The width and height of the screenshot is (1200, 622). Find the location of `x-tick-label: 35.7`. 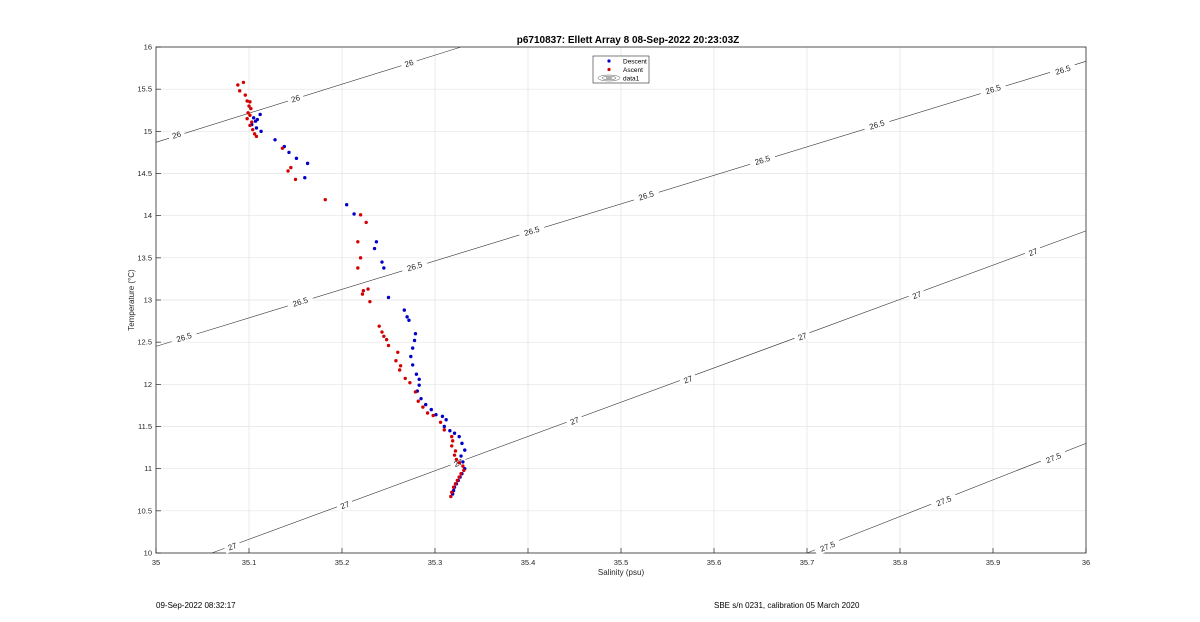

x-tick-label: 35.7 is located at coordinates (807, 562).